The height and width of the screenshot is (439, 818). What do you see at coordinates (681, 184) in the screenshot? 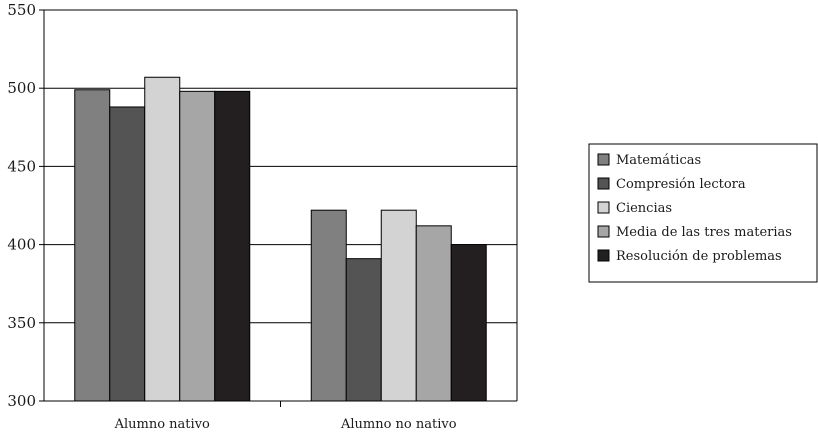
I see `legend-label: Compresión lectora` at bounding box center [681, 184].